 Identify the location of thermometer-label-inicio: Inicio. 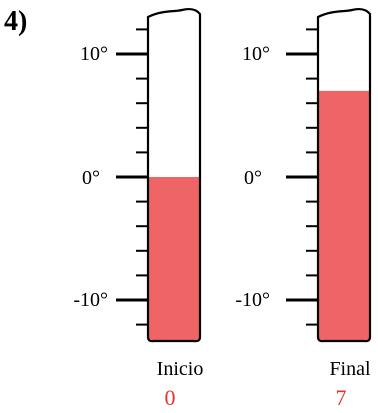
(180, 369).